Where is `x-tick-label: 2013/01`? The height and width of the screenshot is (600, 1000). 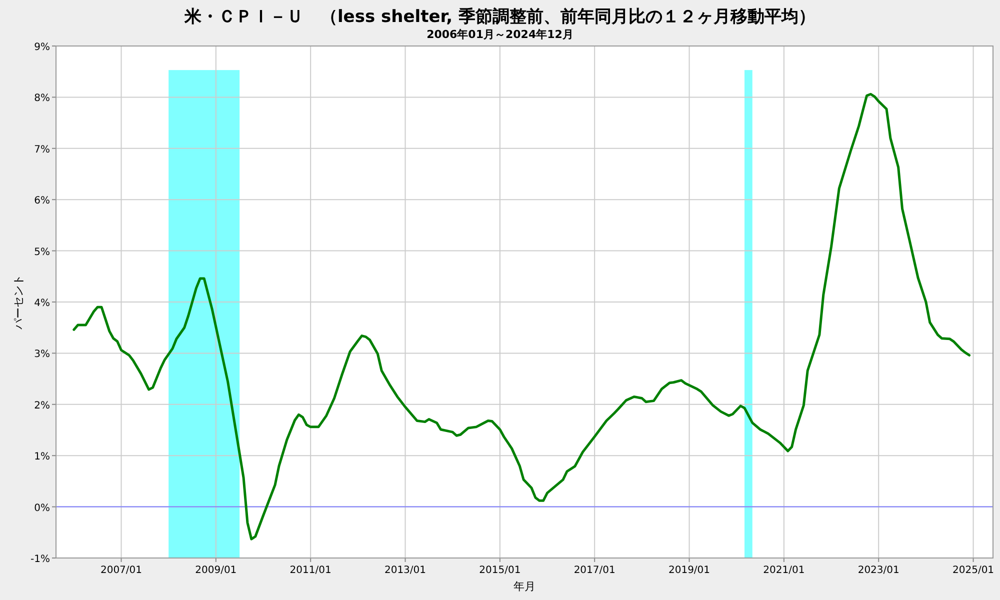
x-tick-label: 2013/01 is located at coordinates (405, 570).